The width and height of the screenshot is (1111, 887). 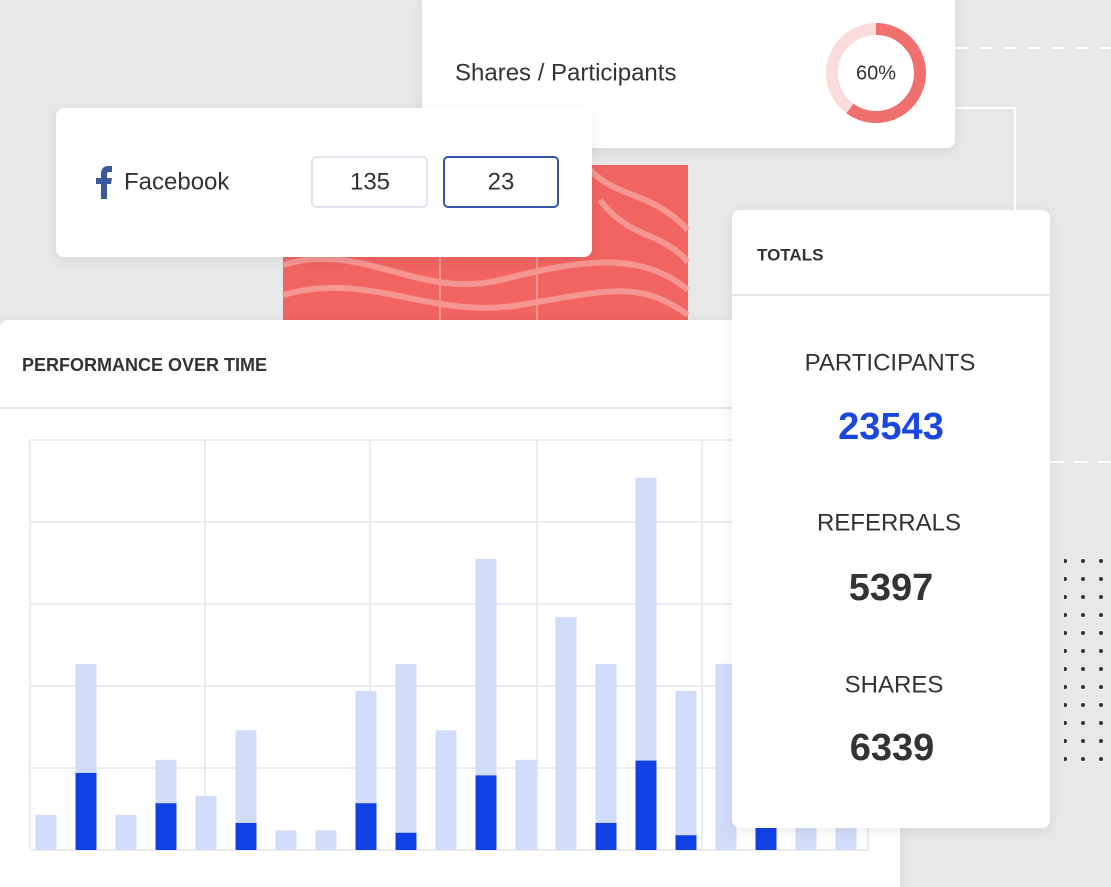 I want to click on referrals-value: 5397, so click(x=891, y=588).